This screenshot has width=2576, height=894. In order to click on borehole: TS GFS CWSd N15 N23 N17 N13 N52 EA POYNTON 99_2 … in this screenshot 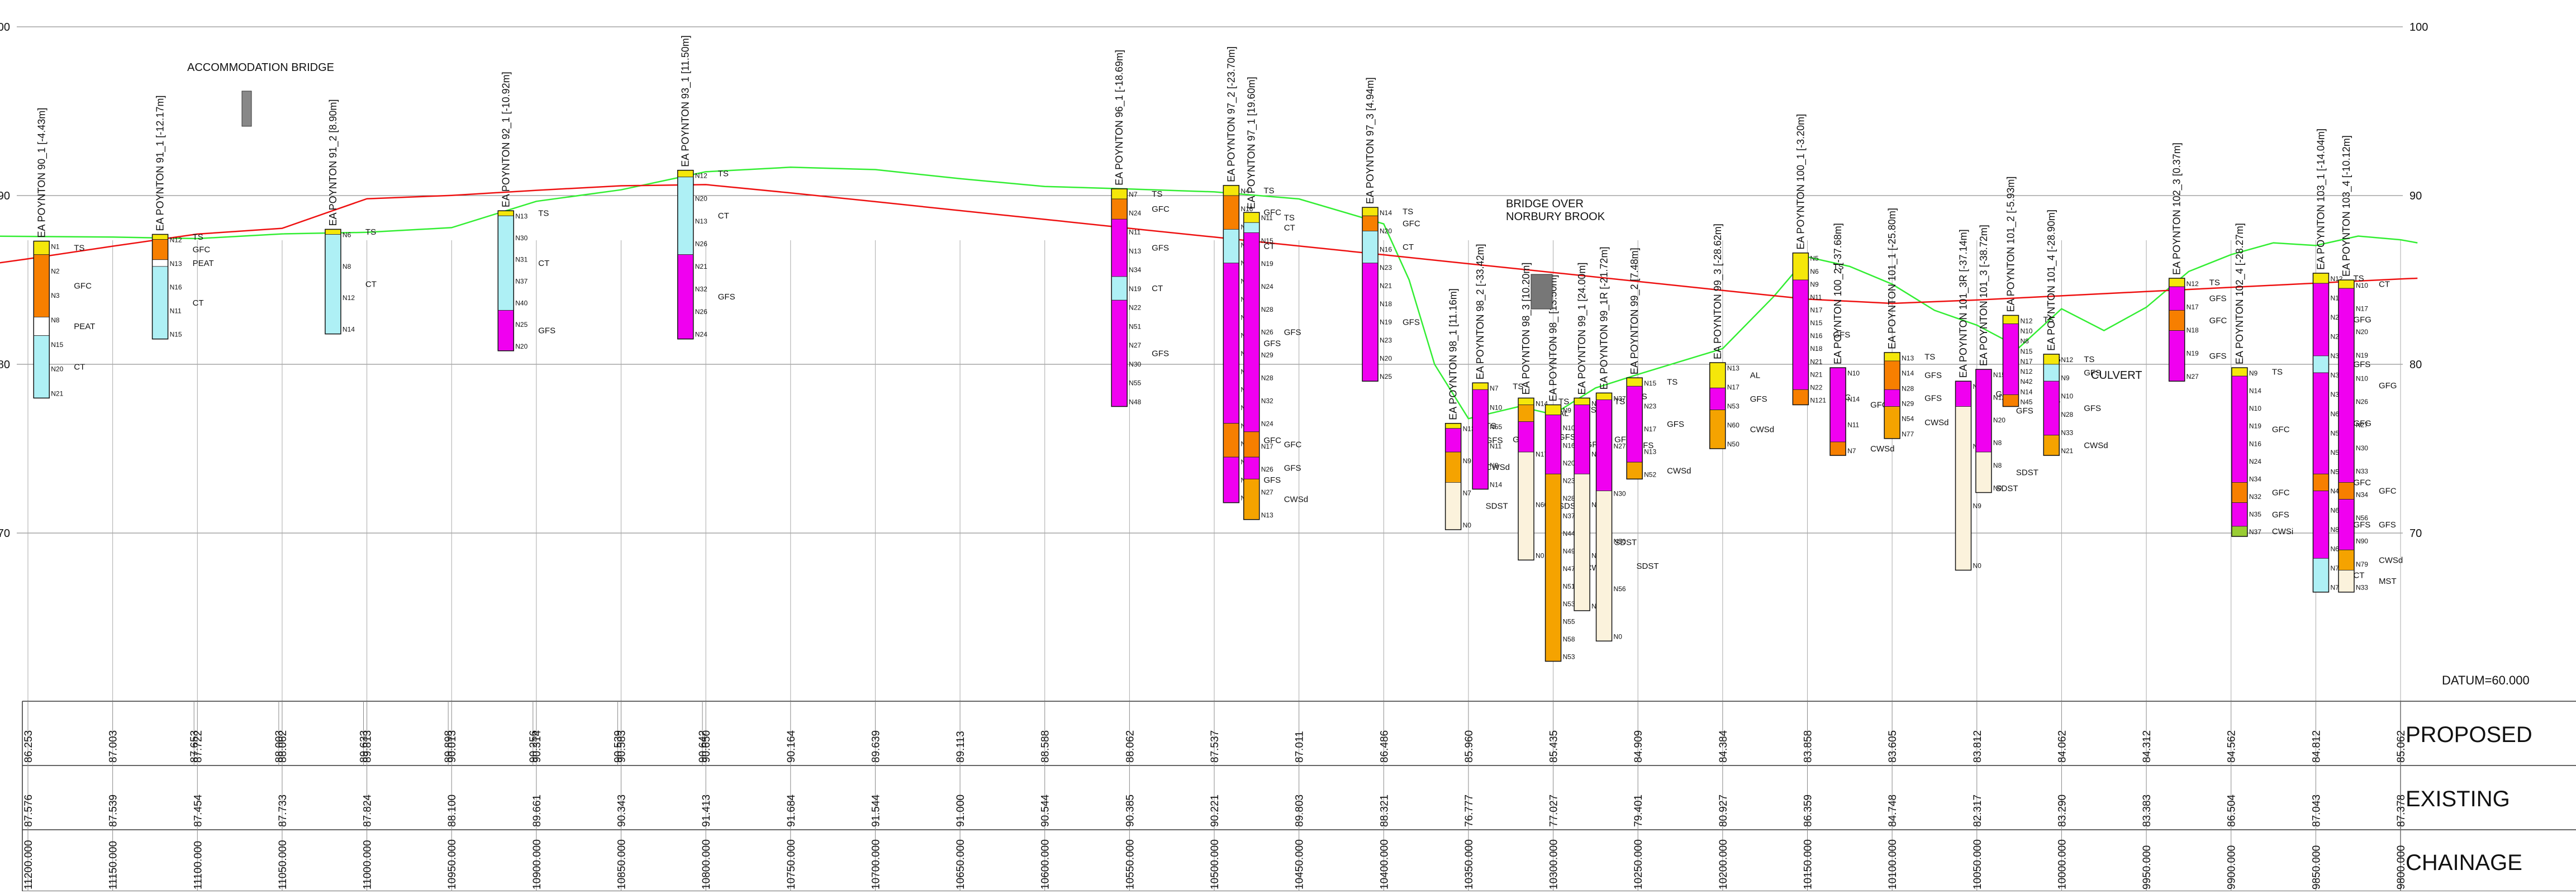, I will do `click(1659, 364)`.